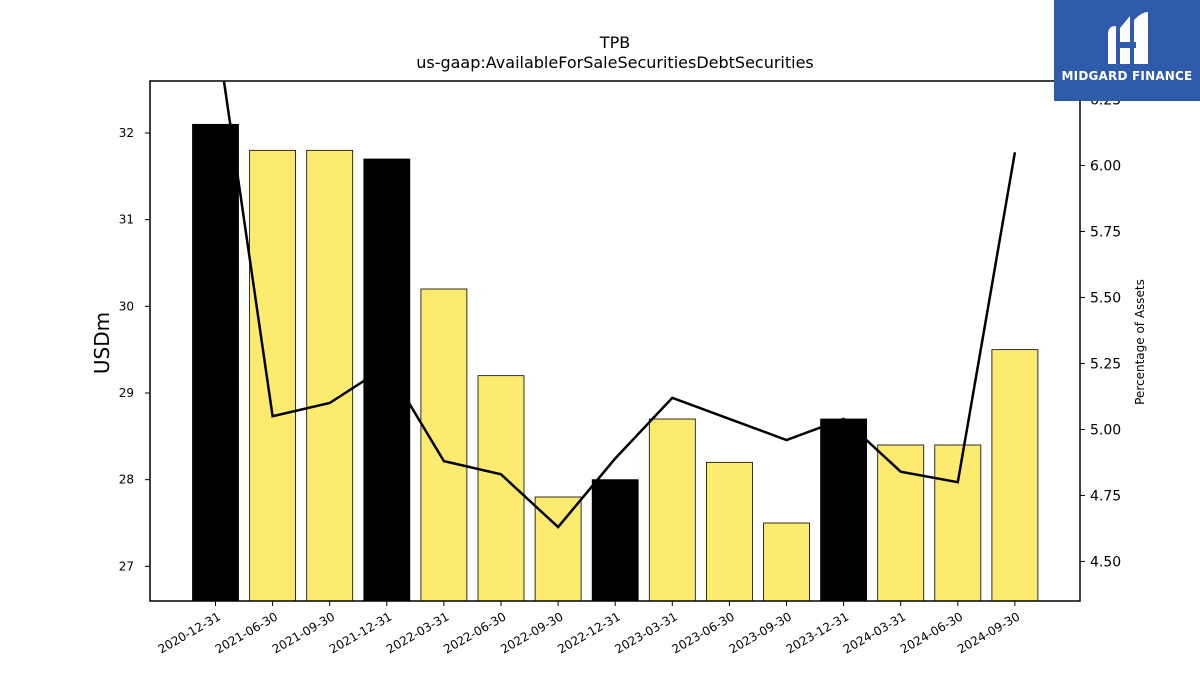 This screenshot has height=675, width=1200. Describe the element at coordinates (614, 42) in the screenshot. I see `chart-title: TPB` at that location.